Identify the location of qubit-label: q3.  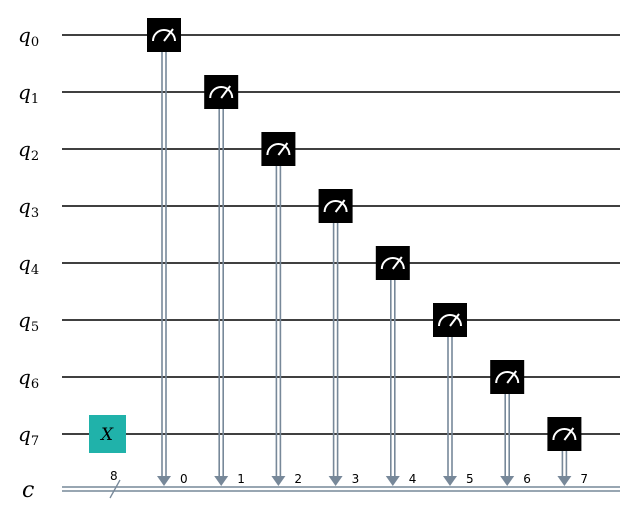
(28, 207).